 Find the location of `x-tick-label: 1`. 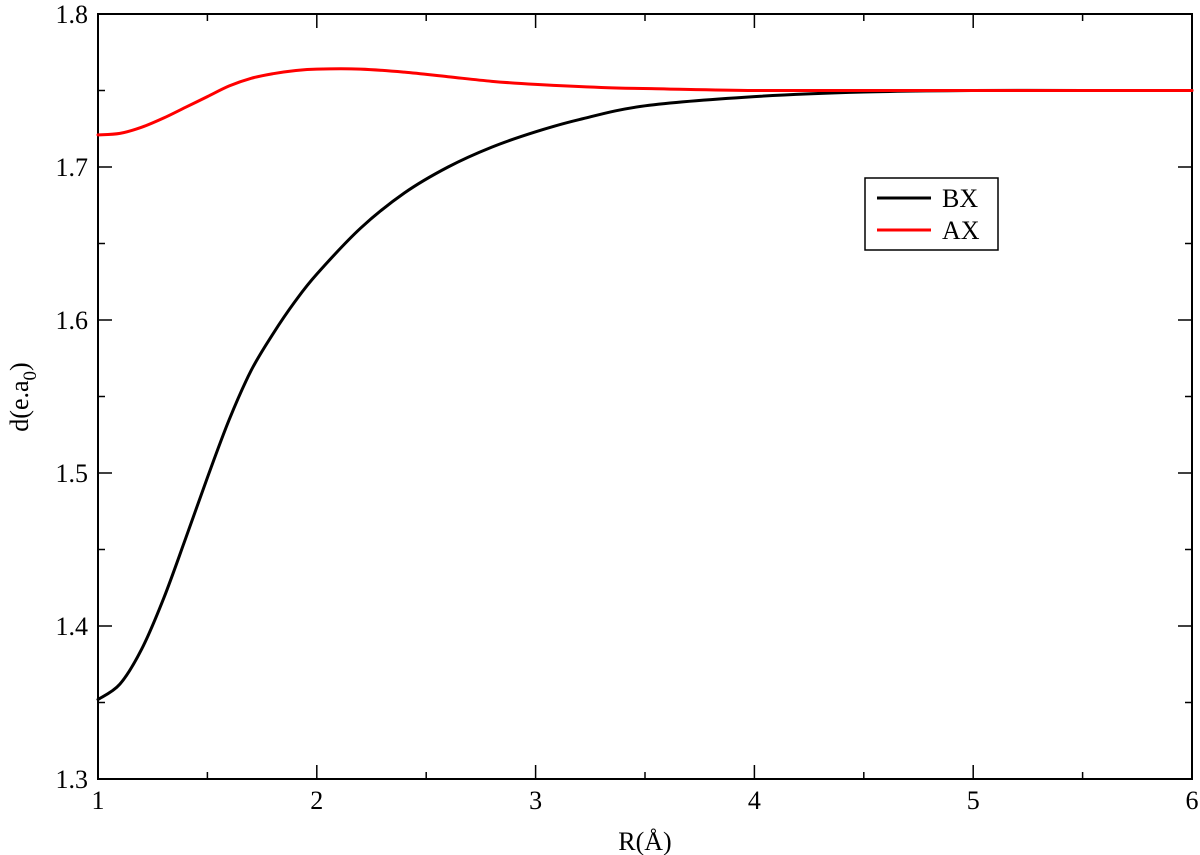

x-tick-label: 1 is located at coordinates (98, 800).